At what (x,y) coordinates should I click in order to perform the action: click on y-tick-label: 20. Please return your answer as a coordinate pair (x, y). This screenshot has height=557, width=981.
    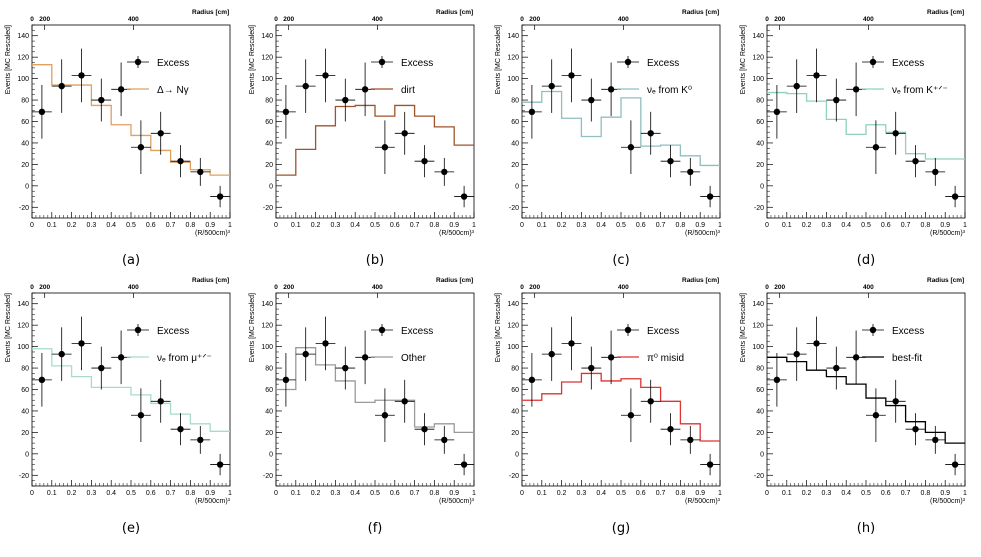
    Looking at the image, I should click on (25, 165).